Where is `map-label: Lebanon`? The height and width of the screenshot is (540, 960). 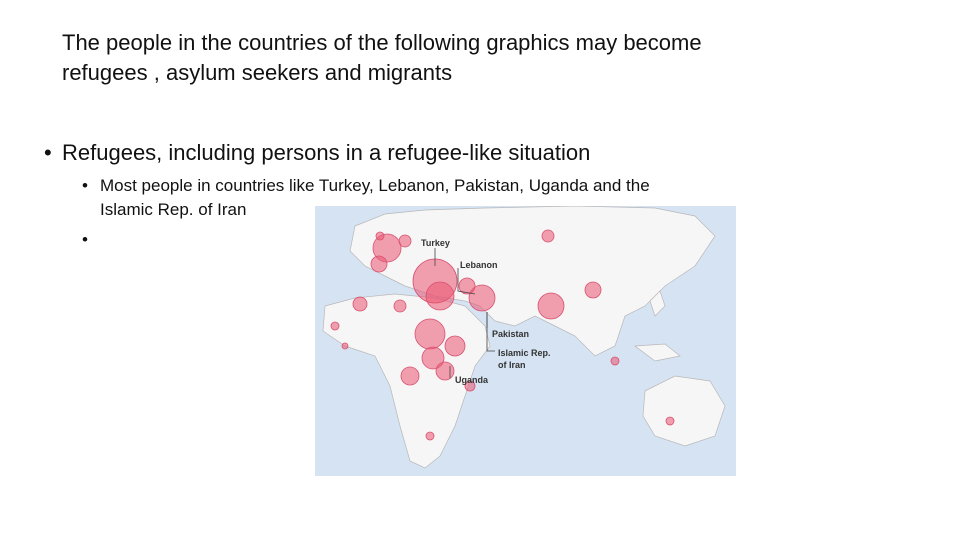 map-label: Lebanon is located at coordinates (479, 265).